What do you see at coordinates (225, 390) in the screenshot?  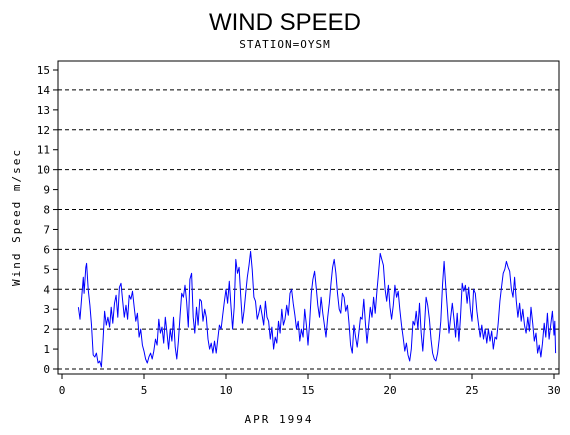 I see `x-tick-label: 10` at bounding box center [225, 390].